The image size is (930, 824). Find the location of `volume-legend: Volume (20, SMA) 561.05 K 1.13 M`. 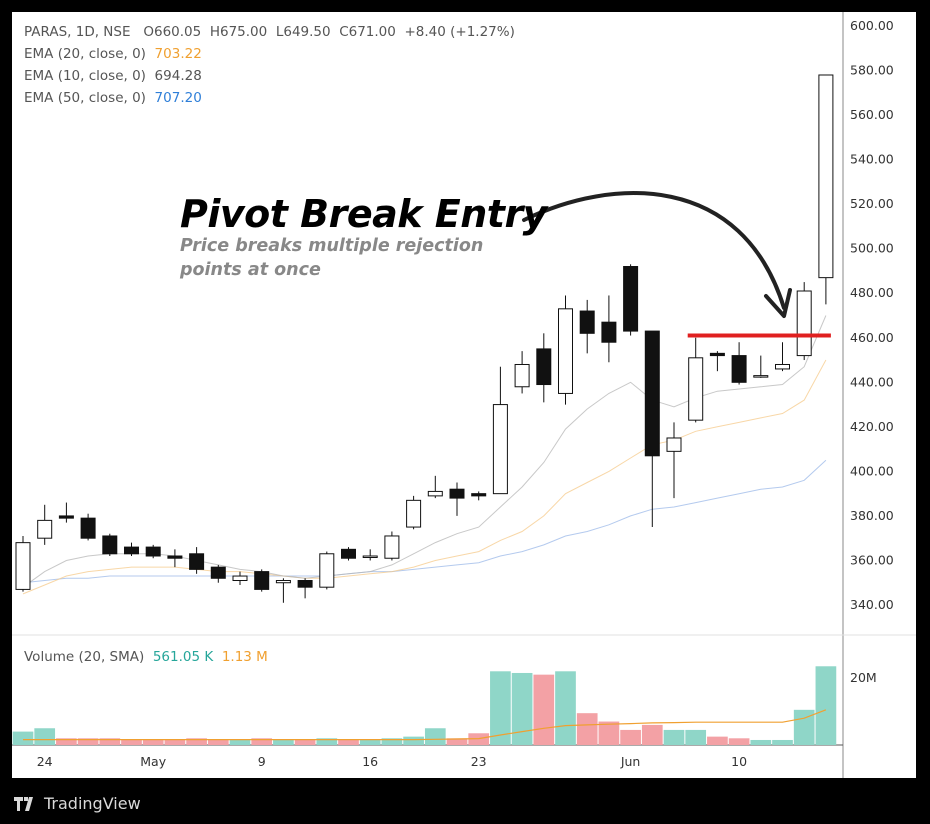

volume-legend: Volume (20, SMA) 561.05 K 1.13 M is located at coordinates (146, 657).